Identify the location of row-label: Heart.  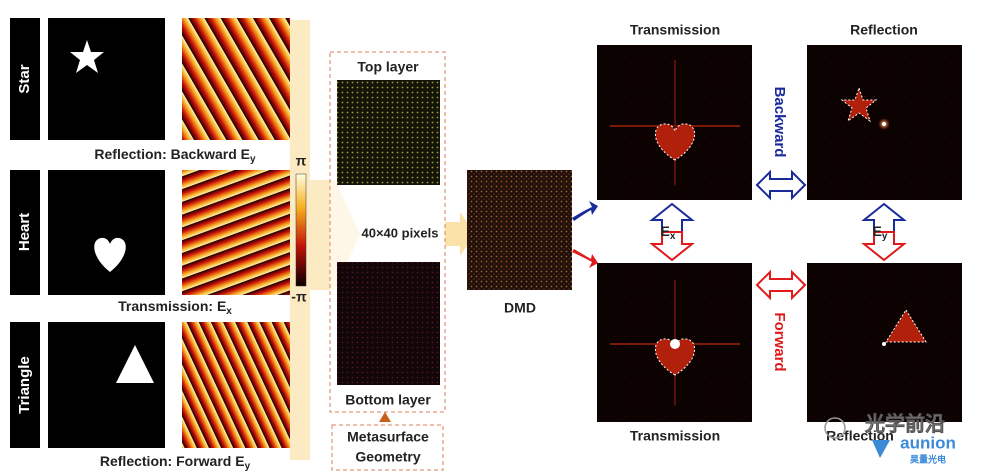
(24, 232).